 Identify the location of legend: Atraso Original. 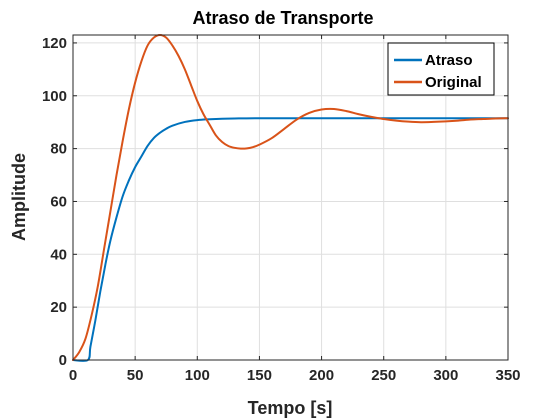
(441, 69).